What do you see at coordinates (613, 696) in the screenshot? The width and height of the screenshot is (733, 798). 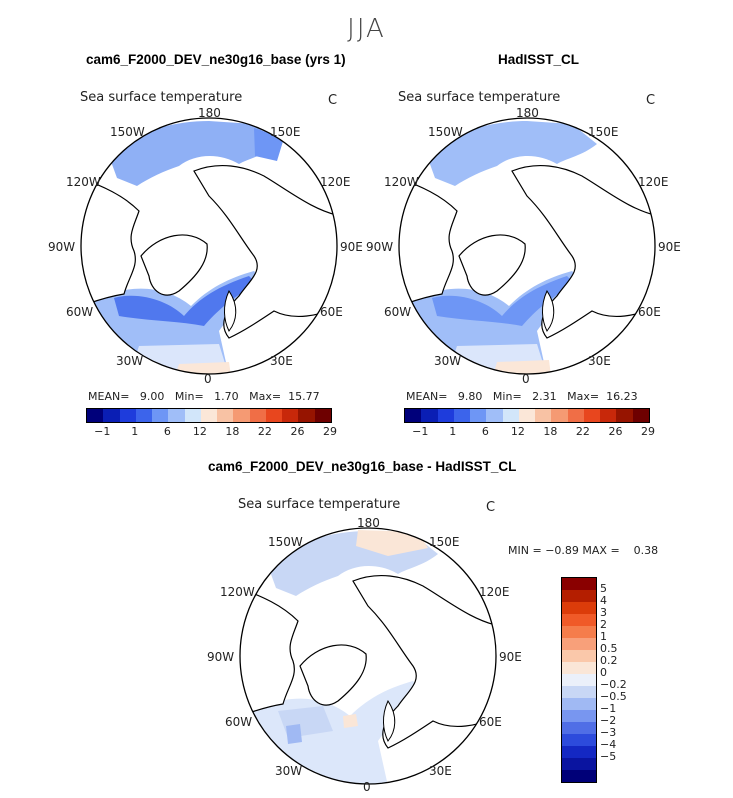 I see `colorbar-tick-label: −0.5` at bounding box center [613, 696].